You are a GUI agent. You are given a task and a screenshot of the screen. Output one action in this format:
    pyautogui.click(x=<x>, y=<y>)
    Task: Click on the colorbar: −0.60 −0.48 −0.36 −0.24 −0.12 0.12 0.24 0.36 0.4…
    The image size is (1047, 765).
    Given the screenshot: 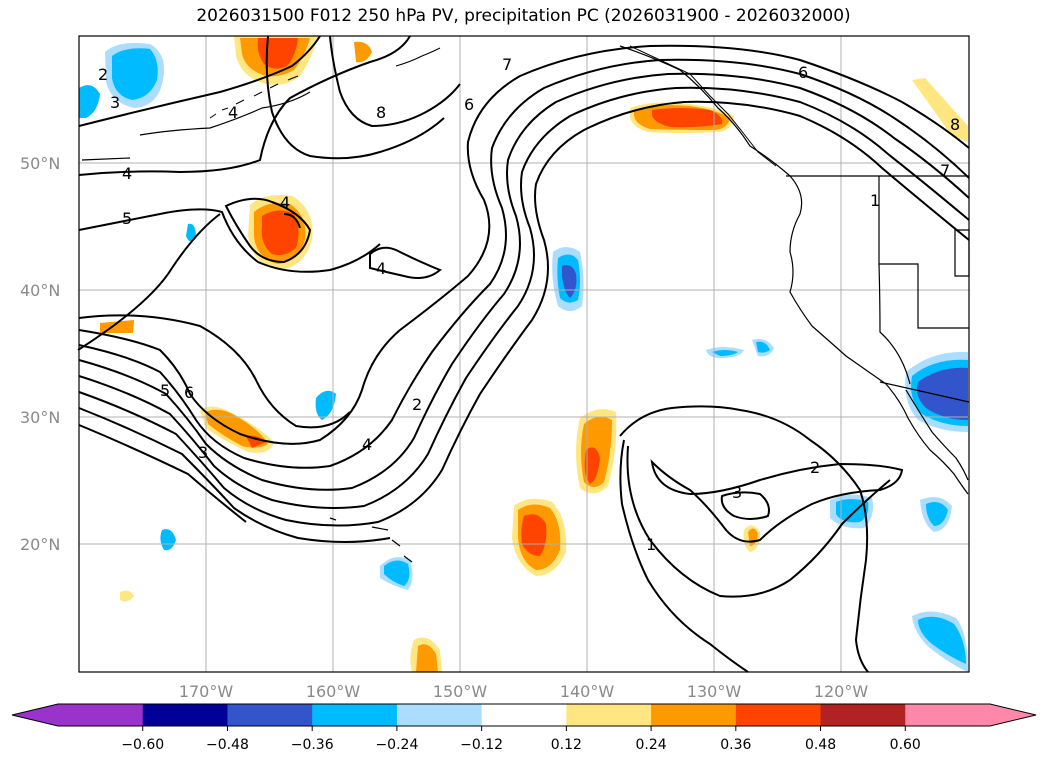 What is the action you would take?
    pyautogui.click(x=524, y=728)
    